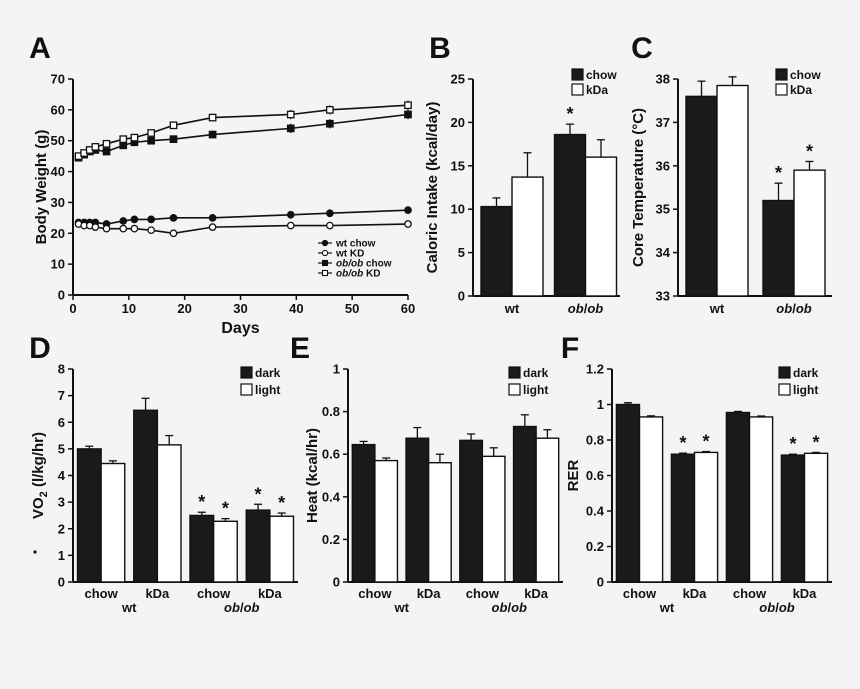 The height and width of the screenshot is (689, 860). I want to click on y-tick-label: 0.2, so click(331, 539).